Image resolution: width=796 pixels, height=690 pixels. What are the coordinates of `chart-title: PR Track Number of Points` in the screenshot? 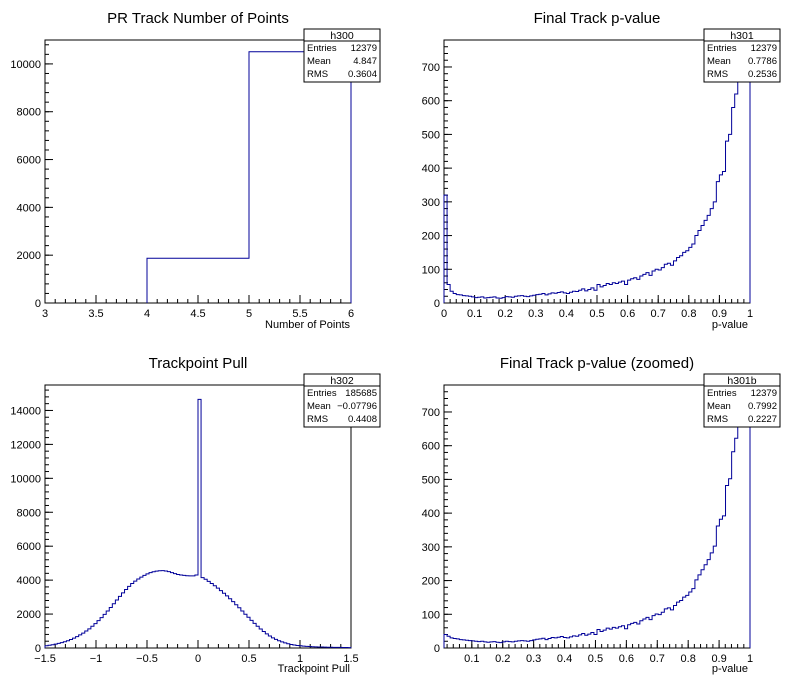 It's located at (198, 18).